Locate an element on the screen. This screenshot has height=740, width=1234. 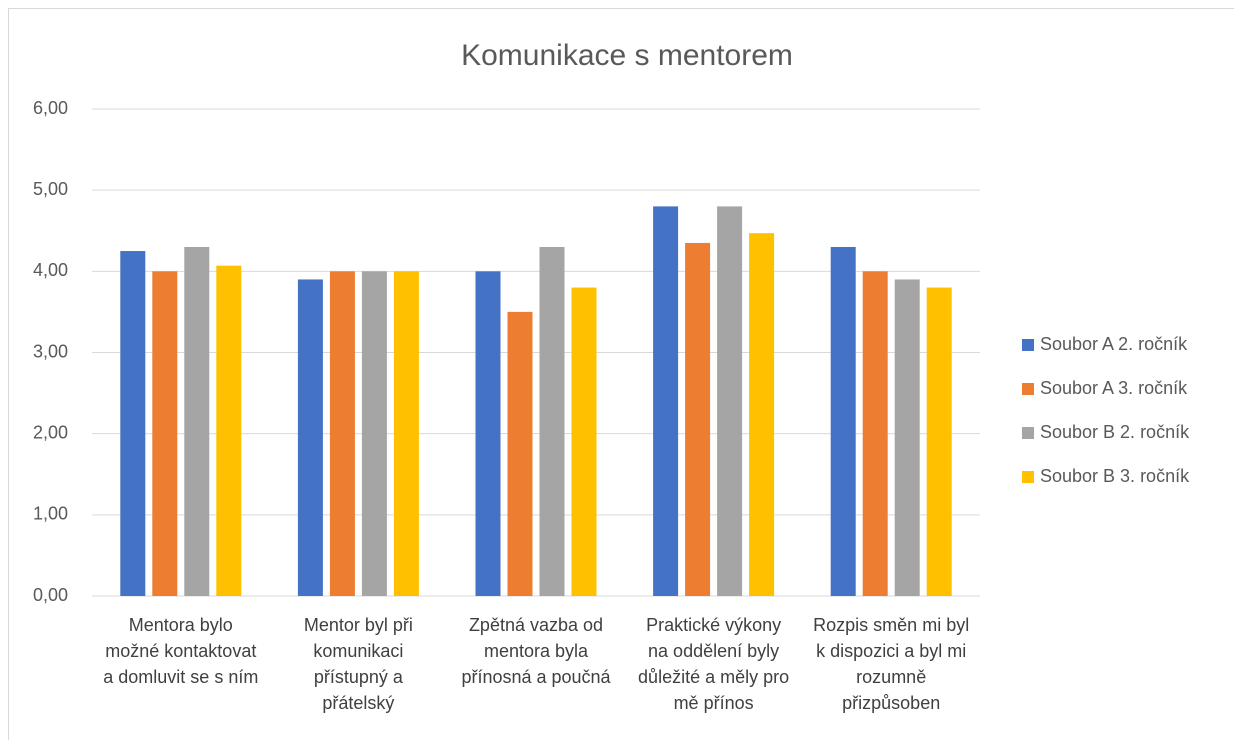
y-tick-label: 3,00 is located at coordinates (50, 351).